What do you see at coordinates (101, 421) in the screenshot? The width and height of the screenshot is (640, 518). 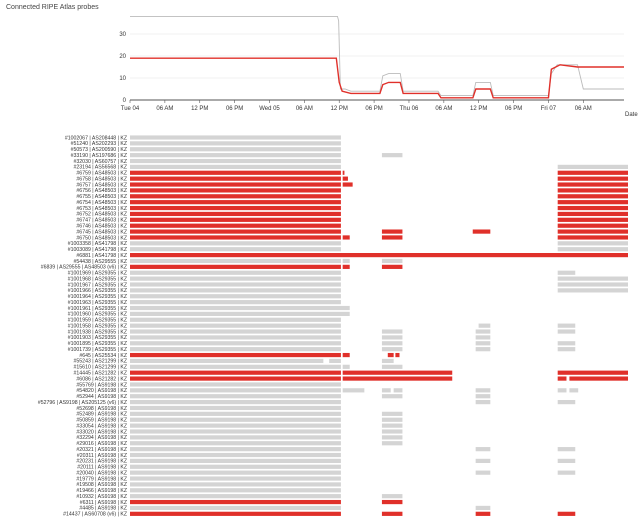 I see `probe-label: #50859 | AS9198 | KZ` at bounding box center [101, 421].